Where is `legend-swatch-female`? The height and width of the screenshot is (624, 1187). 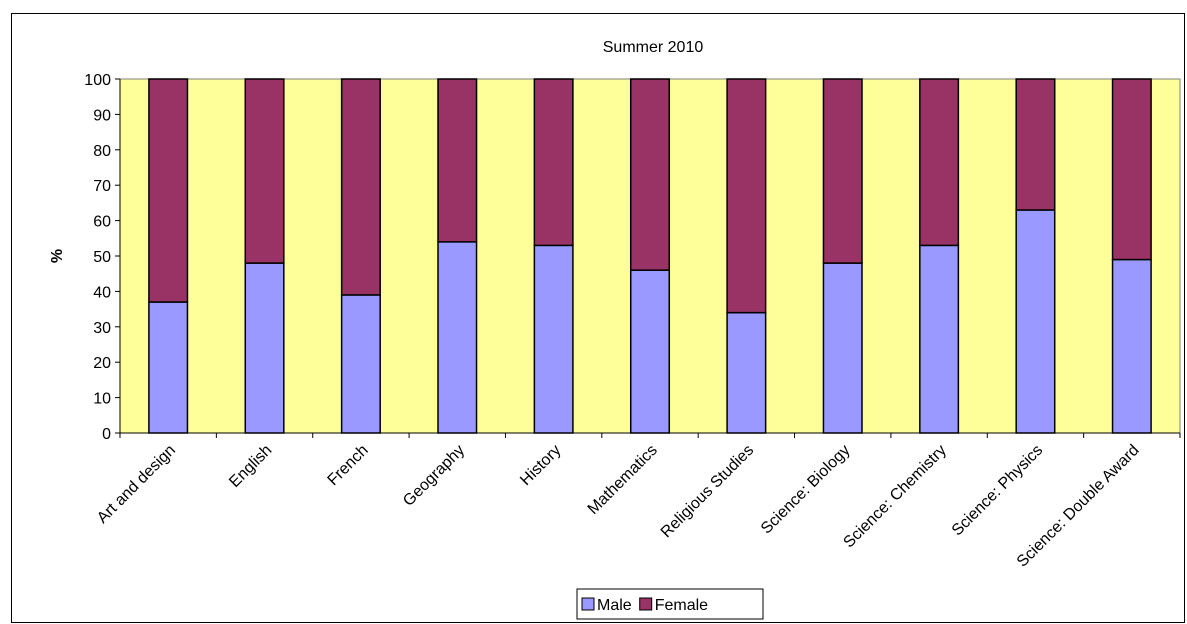 legend-swatch-female is located at coordinates (646, 604).